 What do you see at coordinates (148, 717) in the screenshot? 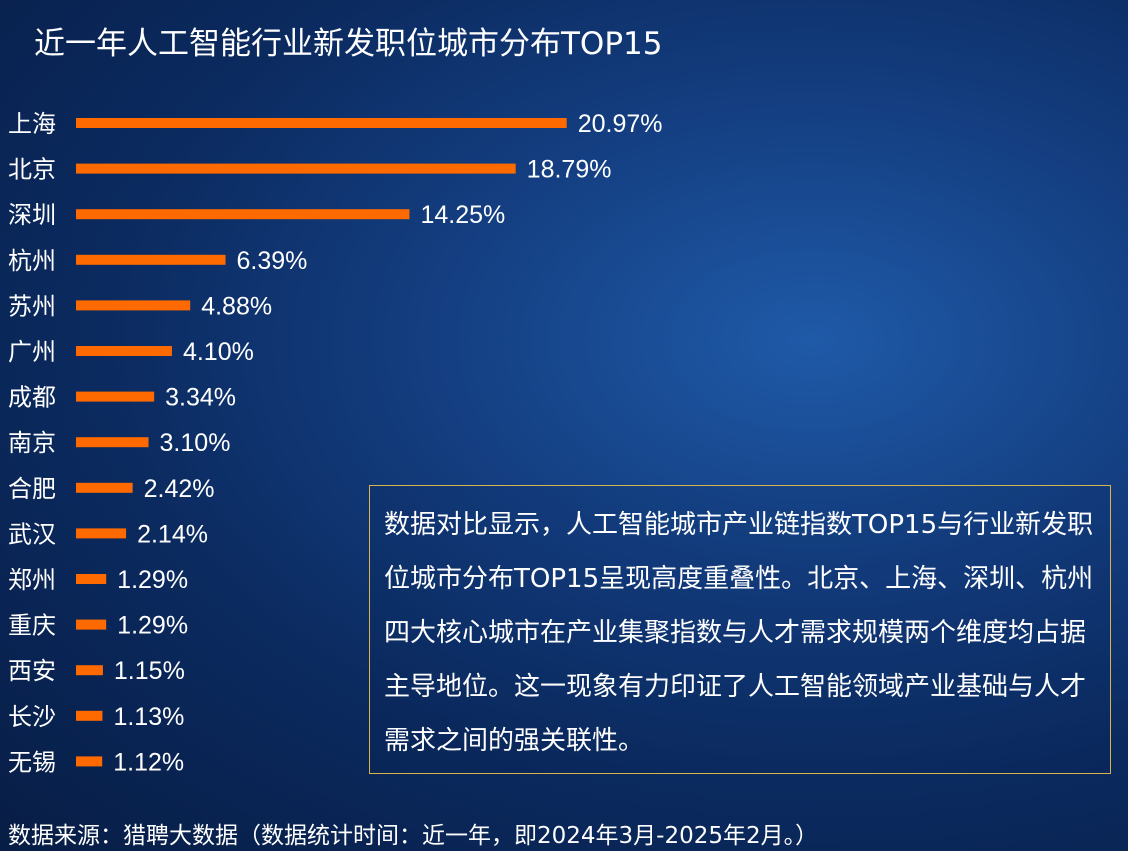
I see `data-label: 1.13%` at bounding box center [148, 717].